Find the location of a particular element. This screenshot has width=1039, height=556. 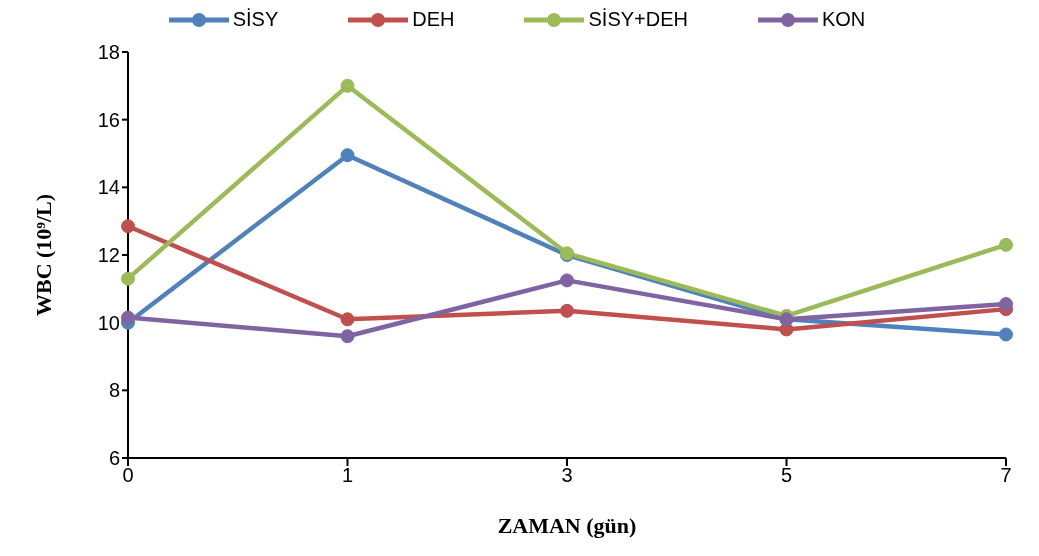

y-tick-label: 12 is located at coordinates (108, 255).